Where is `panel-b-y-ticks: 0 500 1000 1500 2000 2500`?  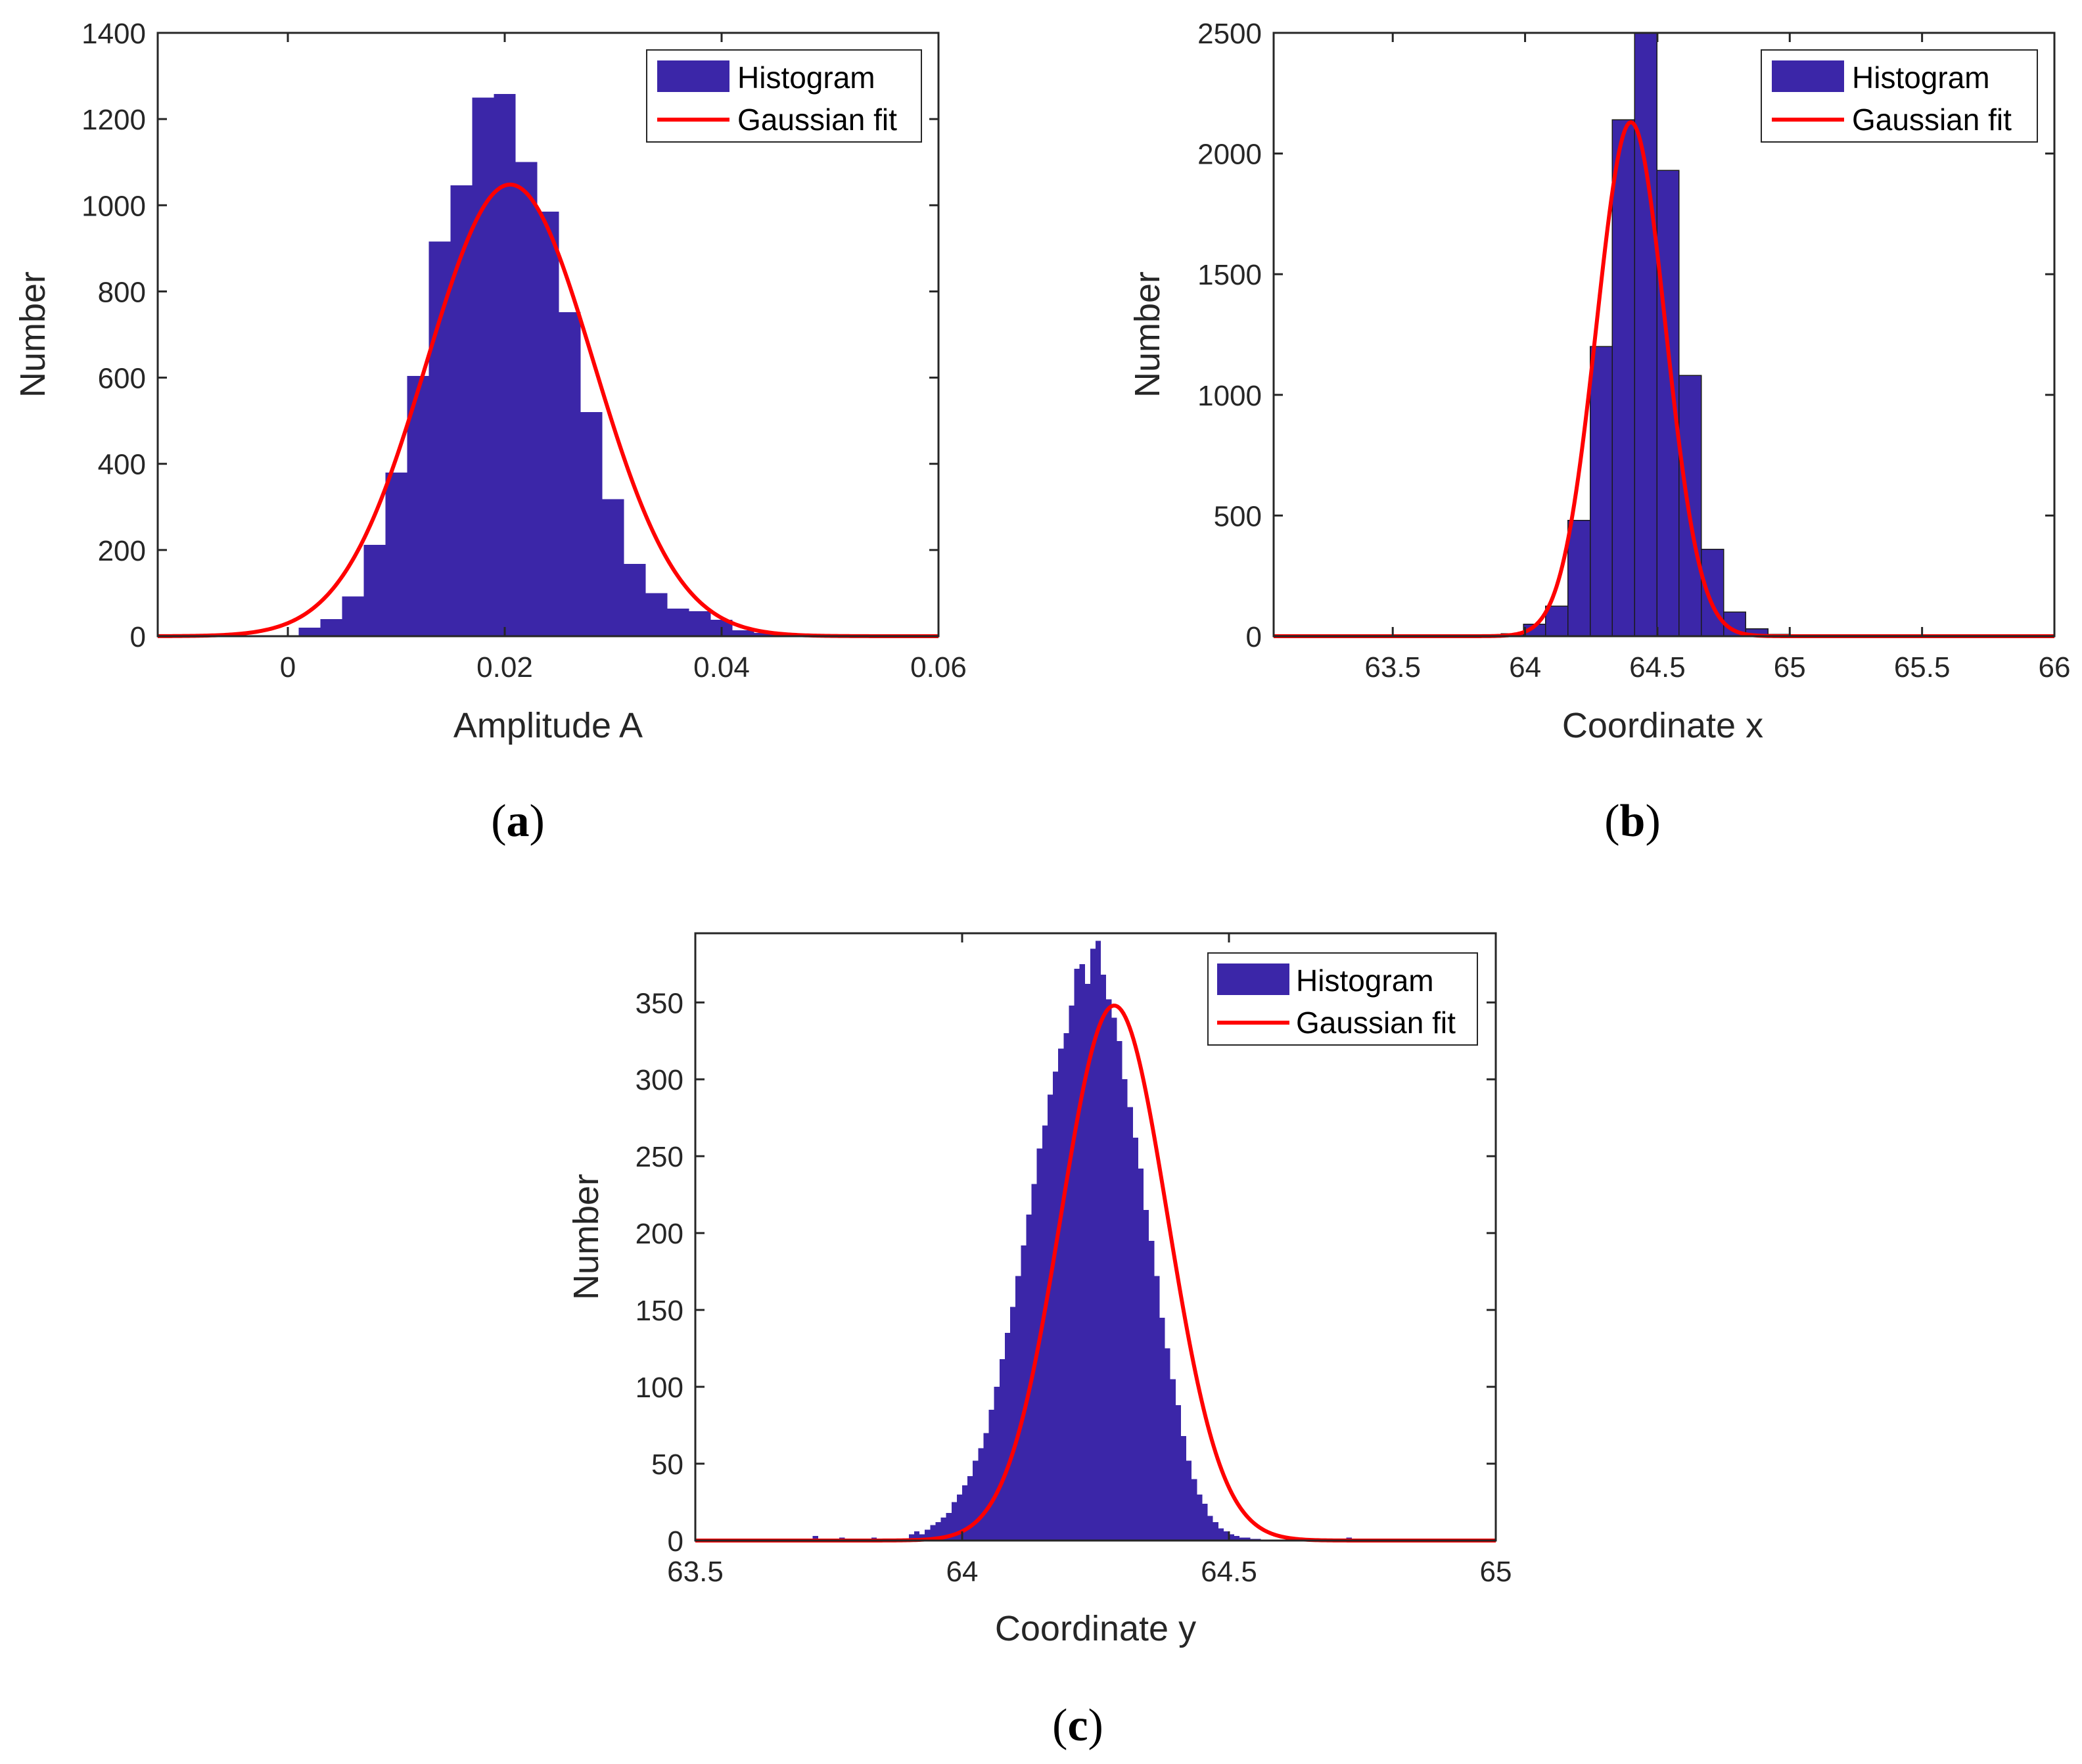
panel-b-y-ticks: 0 500 1000 1500 2000 2500 is located at coordinates (1626, 335).